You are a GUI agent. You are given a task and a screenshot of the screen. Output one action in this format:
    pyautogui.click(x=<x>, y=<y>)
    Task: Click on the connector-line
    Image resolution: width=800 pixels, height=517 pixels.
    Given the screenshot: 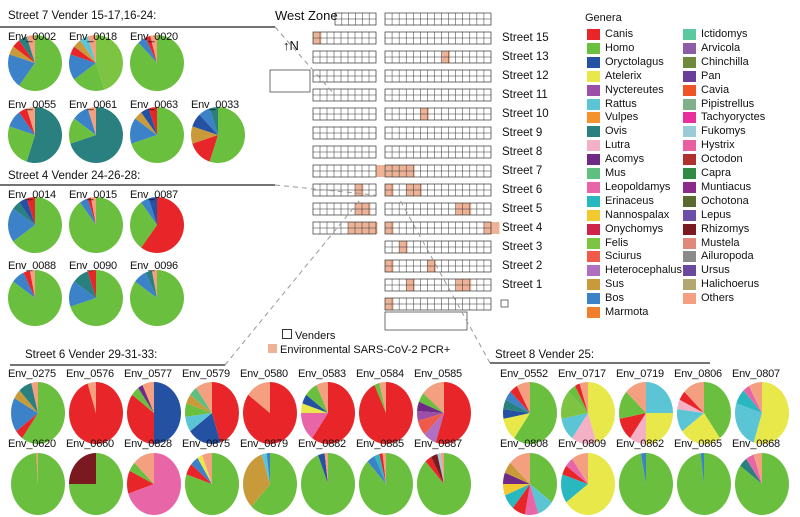 What is the action you would take?
    pyautogui.click(x=445, y=281)
    